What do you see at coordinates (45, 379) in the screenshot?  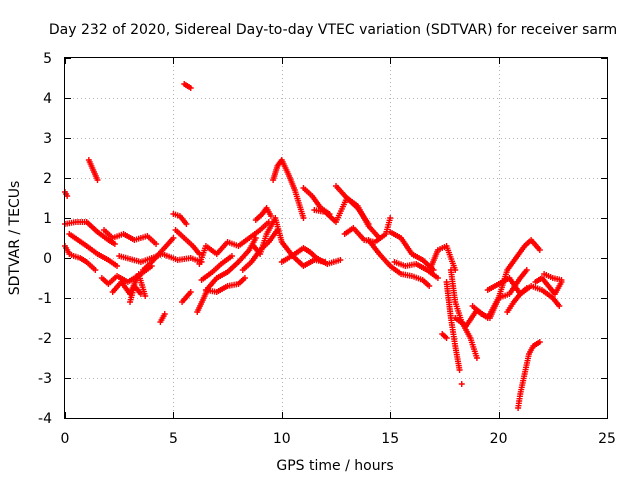 I see `y-tick-label: -3` at bounding box center [45, 379].